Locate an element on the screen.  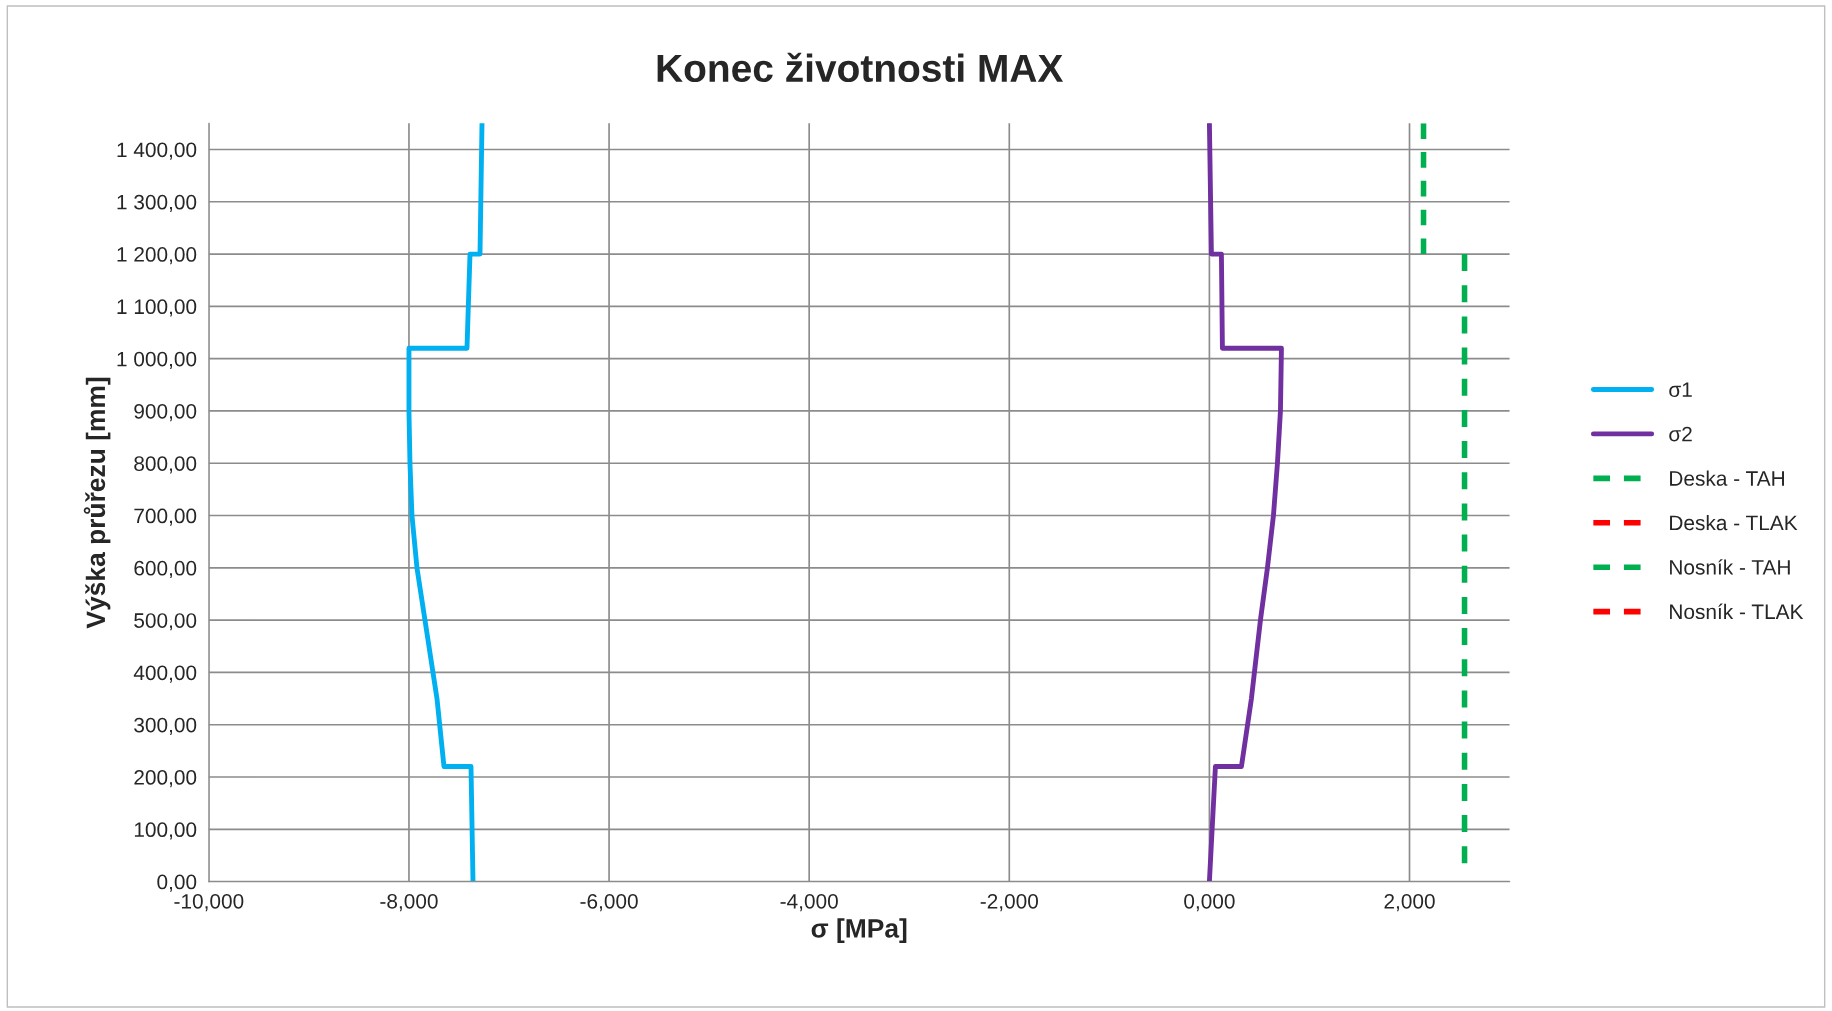
y-tick-label: 0,00 is located at coordinates (177, 883).